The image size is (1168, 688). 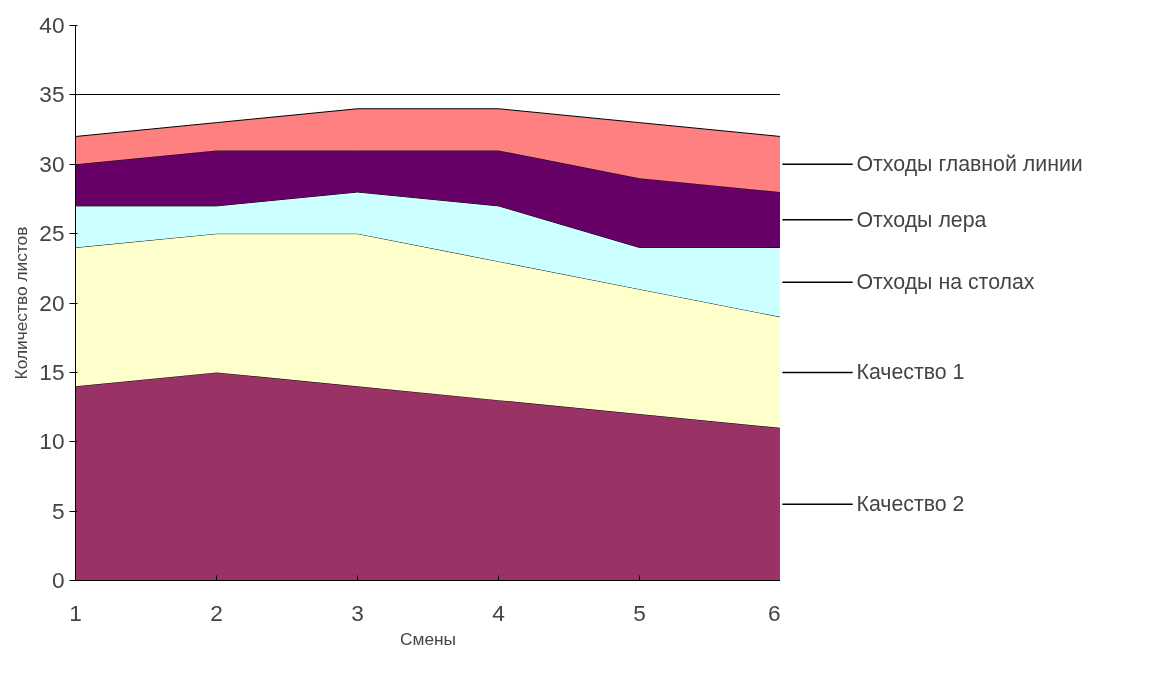 What do you see at coordinates (52, 302) in the screenshot?
I see `y-tick-label: 20` at bounding box center [52, 302].